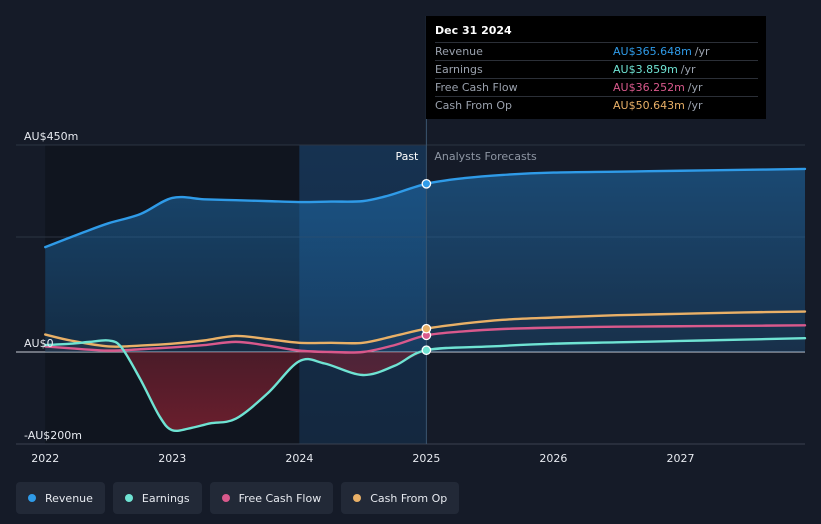  Describe the element at coordinates (165, 498) in the screenshot. I see `legend-label: Earnings` at that location.